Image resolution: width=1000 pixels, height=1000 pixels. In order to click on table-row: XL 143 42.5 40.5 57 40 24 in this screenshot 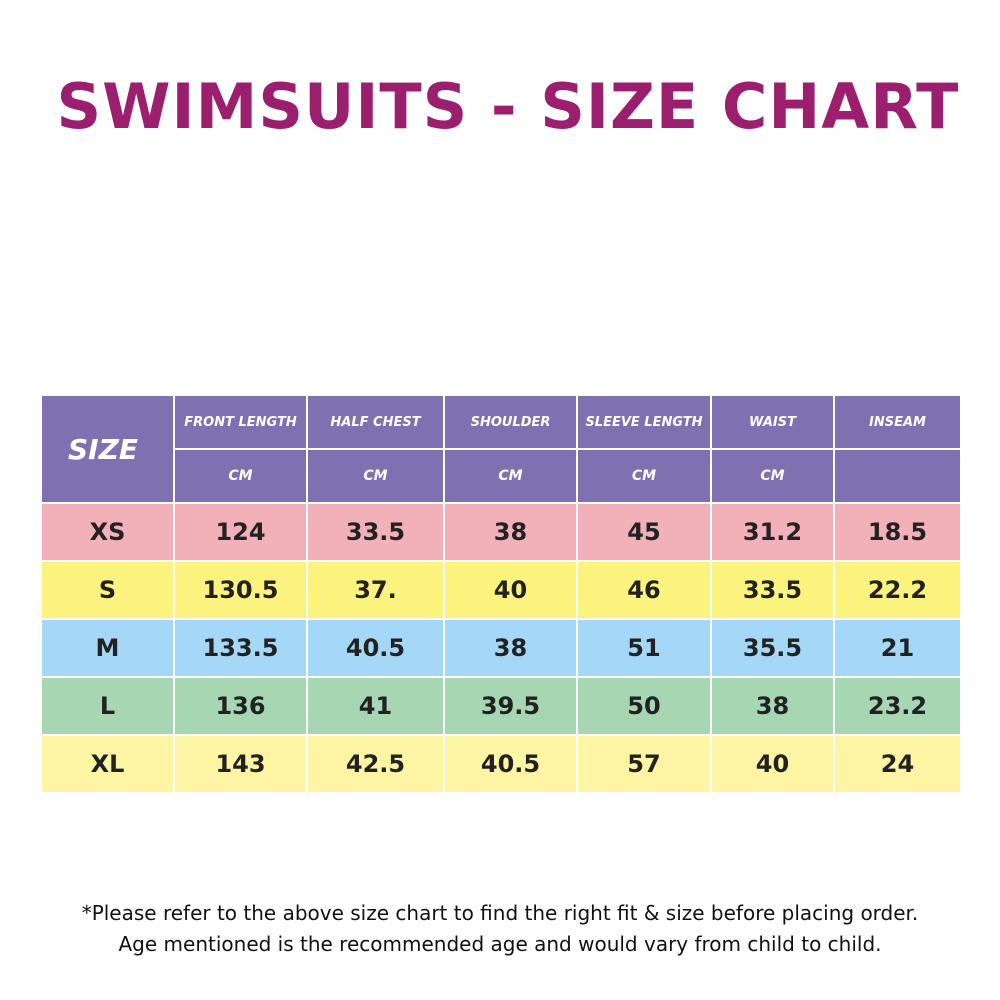, I will do `click(501, 764)`.